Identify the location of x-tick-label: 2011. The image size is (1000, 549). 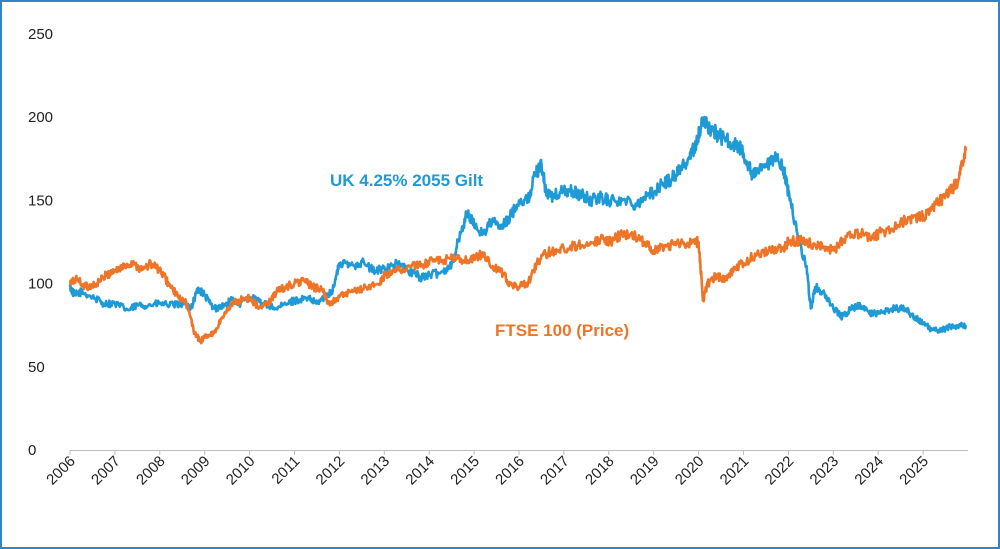
(285, 470).